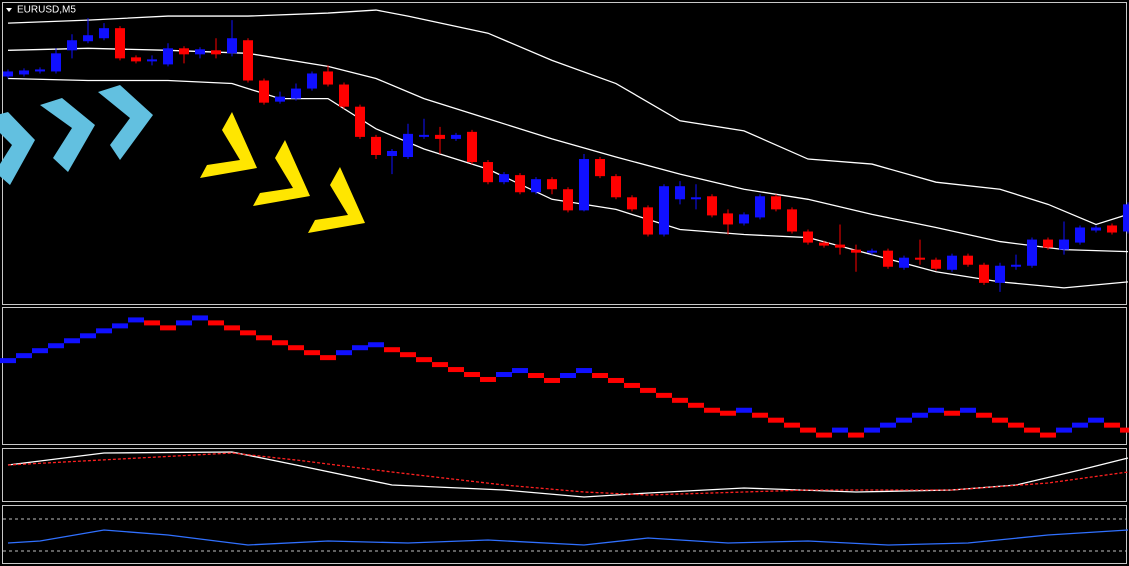 The width and height of the screenshot is (1129, 566). What do you see at coordinates (9, 10) in the screenshot?
I see `menu-arrow` at bounding box center [9, 10].